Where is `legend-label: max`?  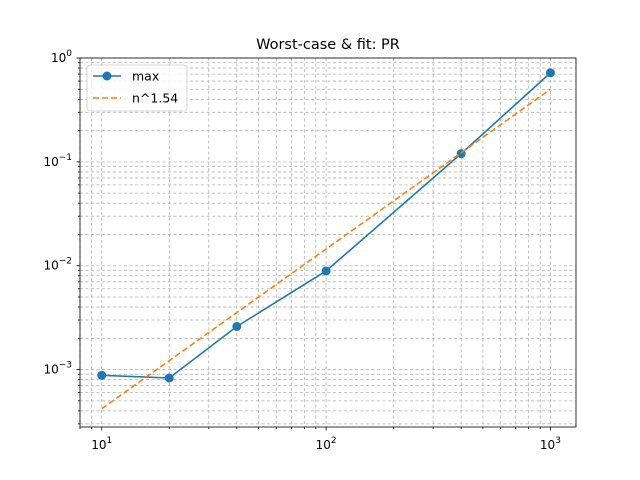
legend-label: max is located at coordinates (145, 76).